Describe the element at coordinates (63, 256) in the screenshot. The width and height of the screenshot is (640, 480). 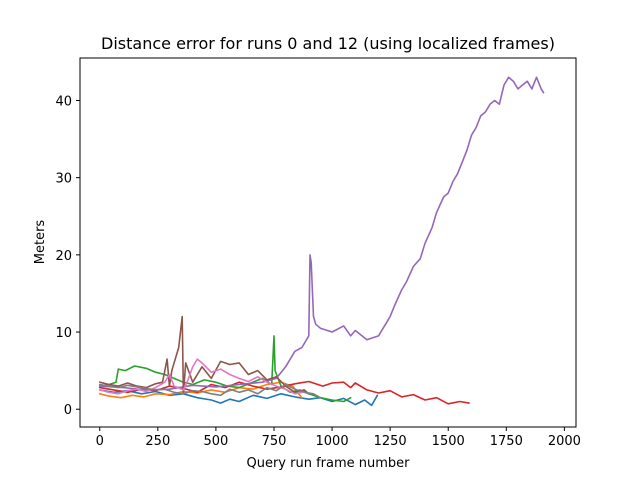
I see `y-tick-label: 20` at that location.